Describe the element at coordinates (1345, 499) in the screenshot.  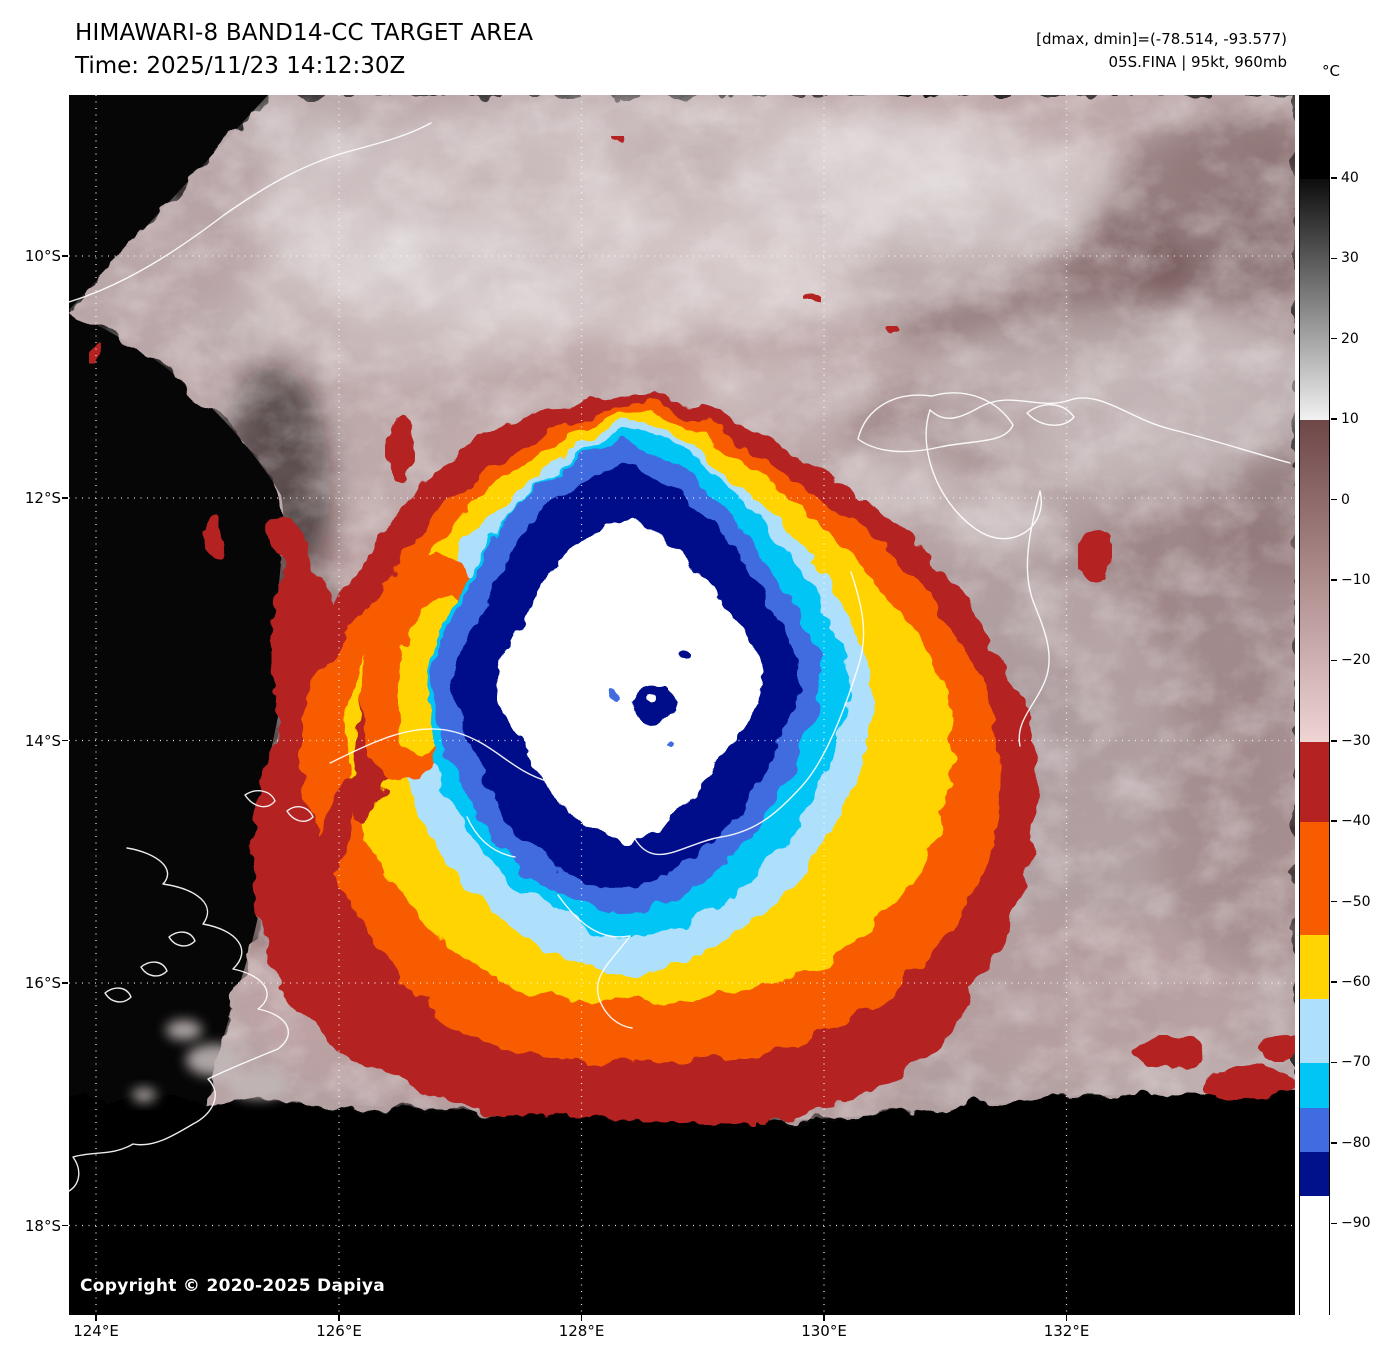
I see `colorbar-tick-label: 0` at that location.